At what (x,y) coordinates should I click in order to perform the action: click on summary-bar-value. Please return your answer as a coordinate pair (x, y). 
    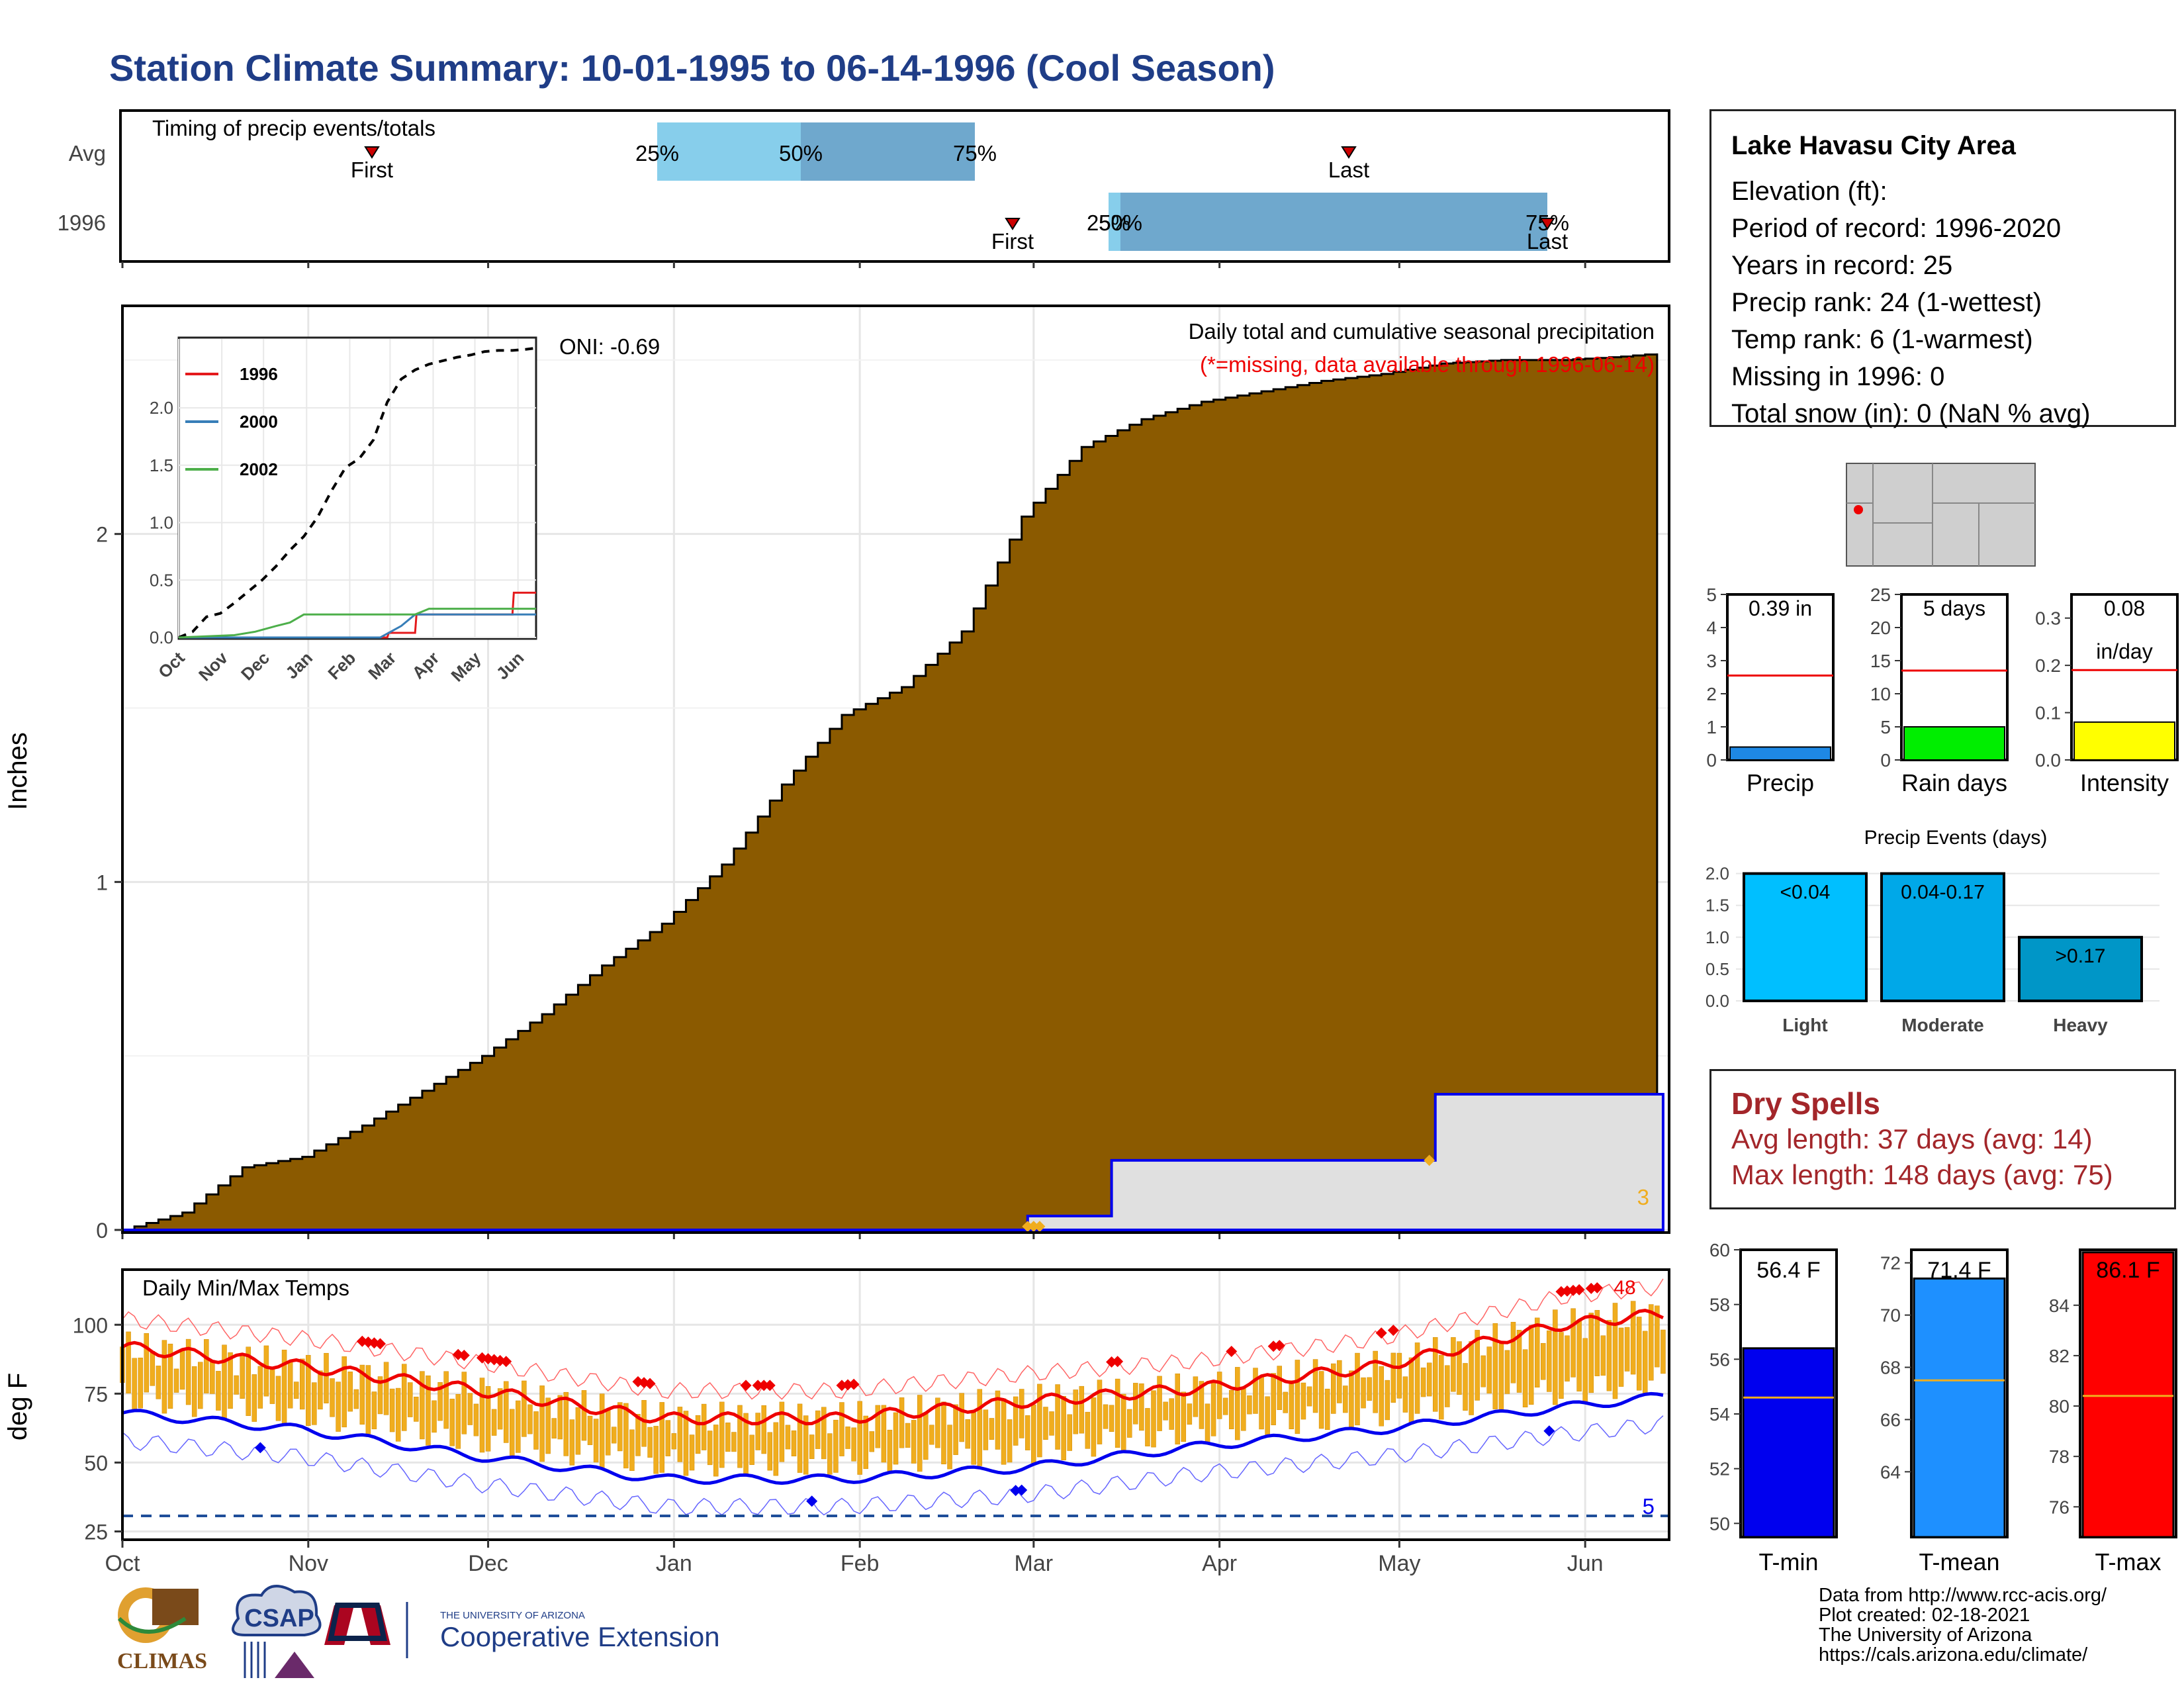
    Looking at the image, I should click on (1780, 753).